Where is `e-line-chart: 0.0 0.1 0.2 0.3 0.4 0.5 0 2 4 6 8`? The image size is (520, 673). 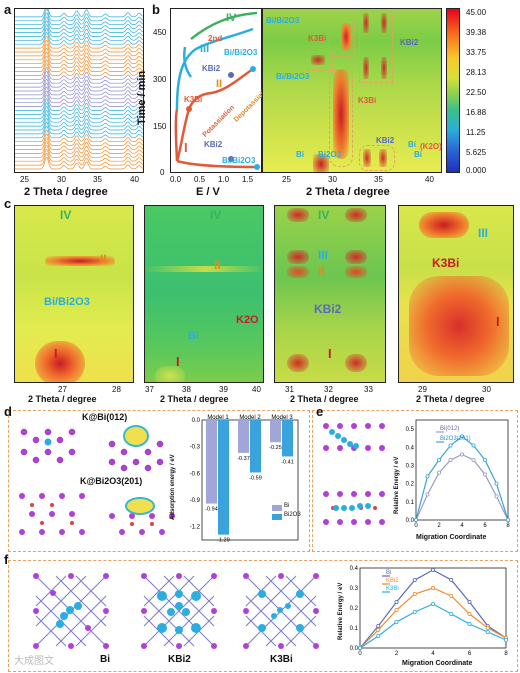 e-line-chart: 0.0 0.1 0.2 0.3 0.4 0.5 0 2 4 6 8 is located at coordinates (458, 474).